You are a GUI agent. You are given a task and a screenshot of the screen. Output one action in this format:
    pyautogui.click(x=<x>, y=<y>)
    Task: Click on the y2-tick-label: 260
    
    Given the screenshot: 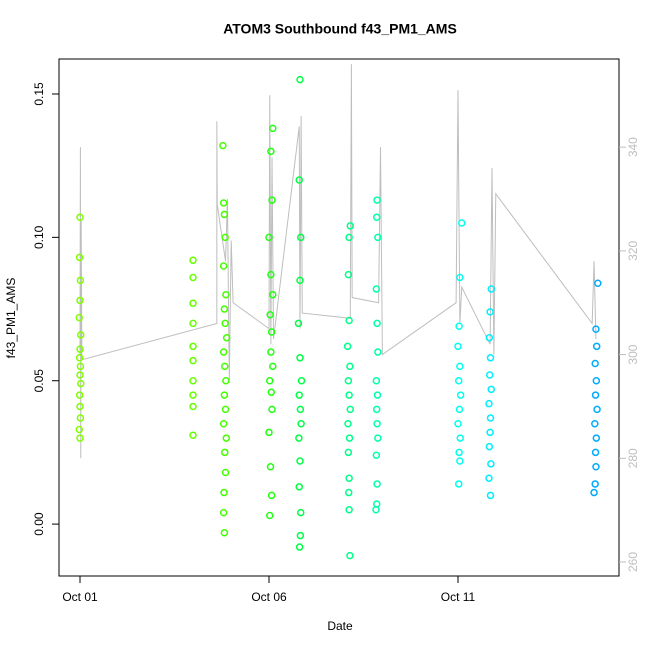 What is the action you would take?
    pyautogui.click(x=633, y=562)
    